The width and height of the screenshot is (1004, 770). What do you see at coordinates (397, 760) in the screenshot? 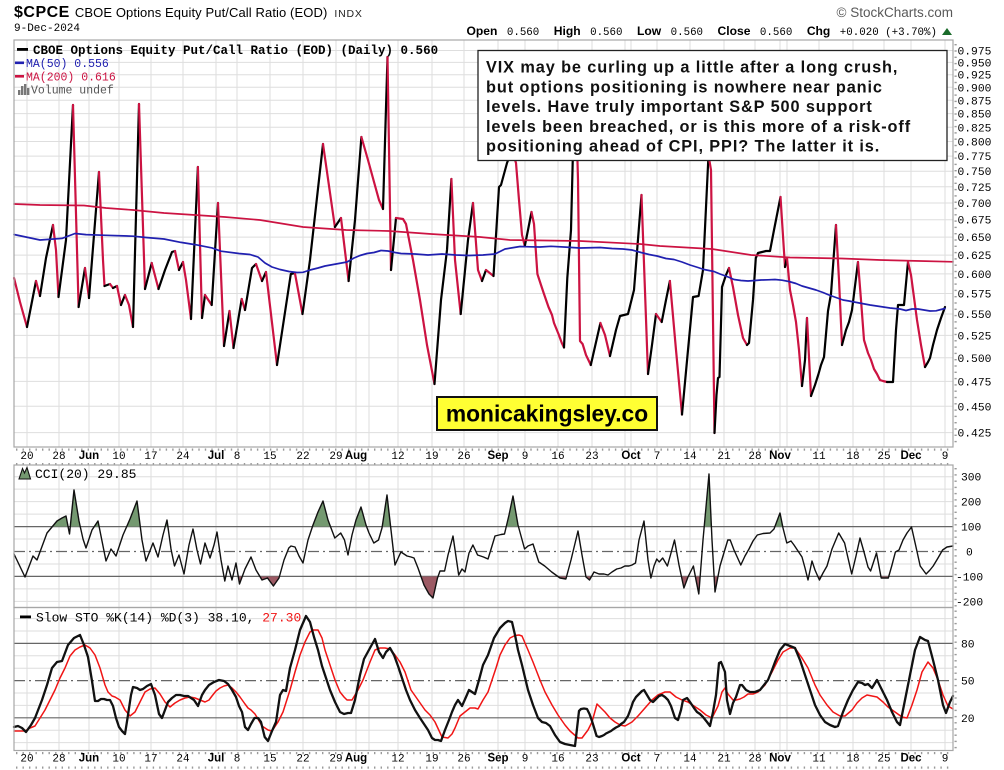
I see `svg-text: 12` at bounding box center [397, 760].